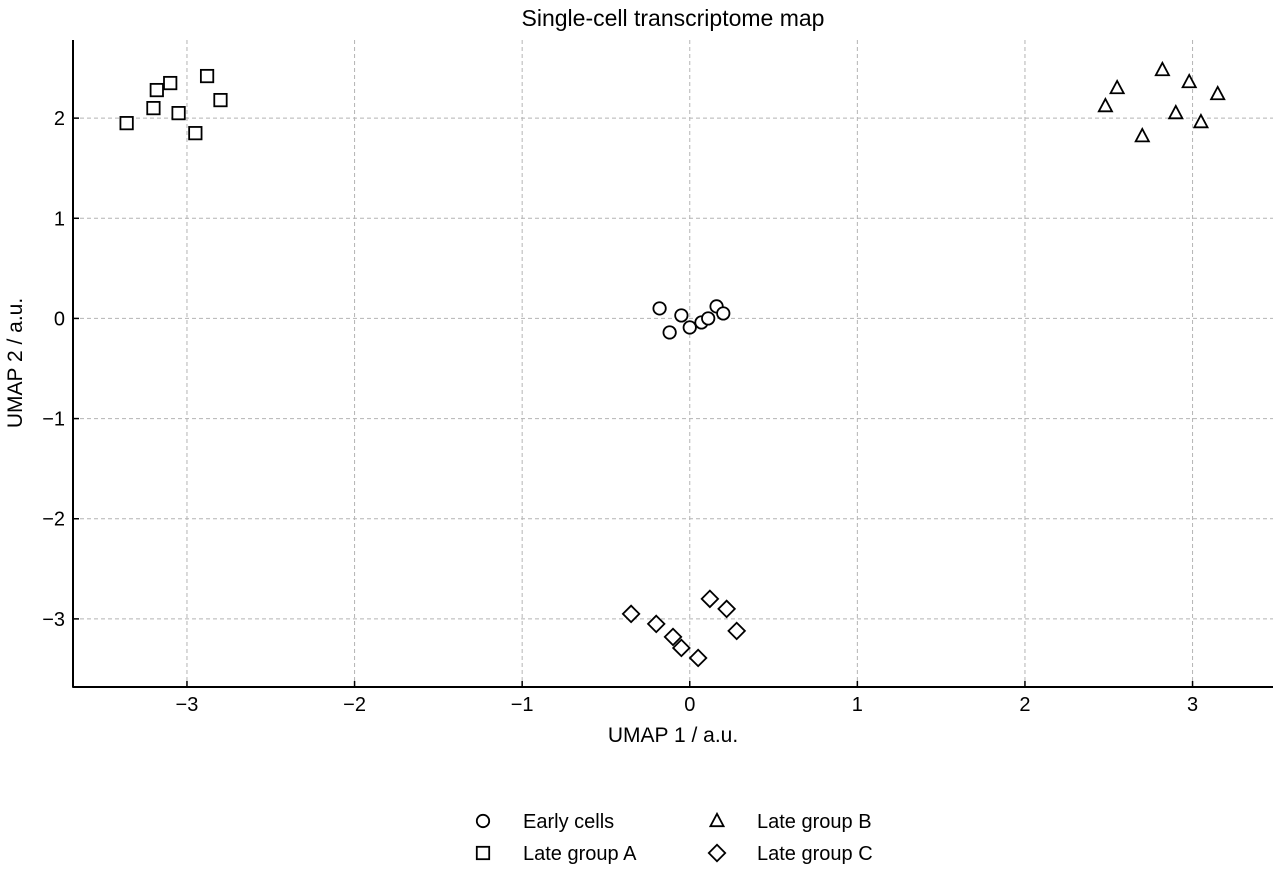 The height and width of the screenshot is (880, 1280). I want to click on series-diamond, so click(684, 628).